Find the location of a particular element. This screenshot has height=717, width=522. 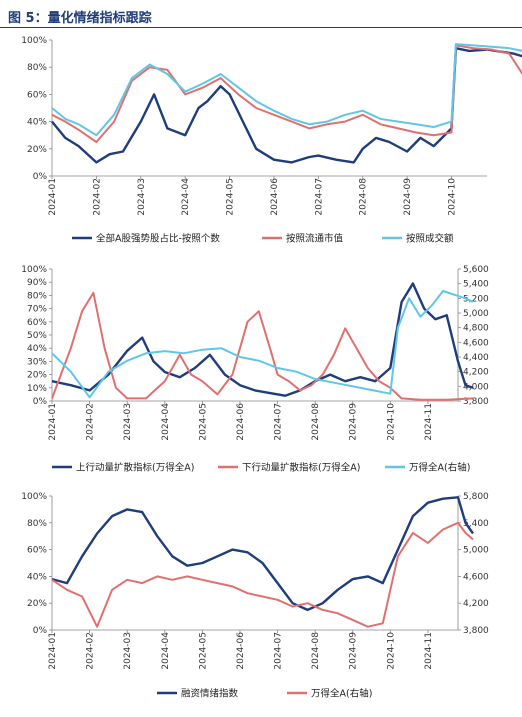

legend-label: 全部A股强势股占比-按照个数 is located at coordinates (158, 239).